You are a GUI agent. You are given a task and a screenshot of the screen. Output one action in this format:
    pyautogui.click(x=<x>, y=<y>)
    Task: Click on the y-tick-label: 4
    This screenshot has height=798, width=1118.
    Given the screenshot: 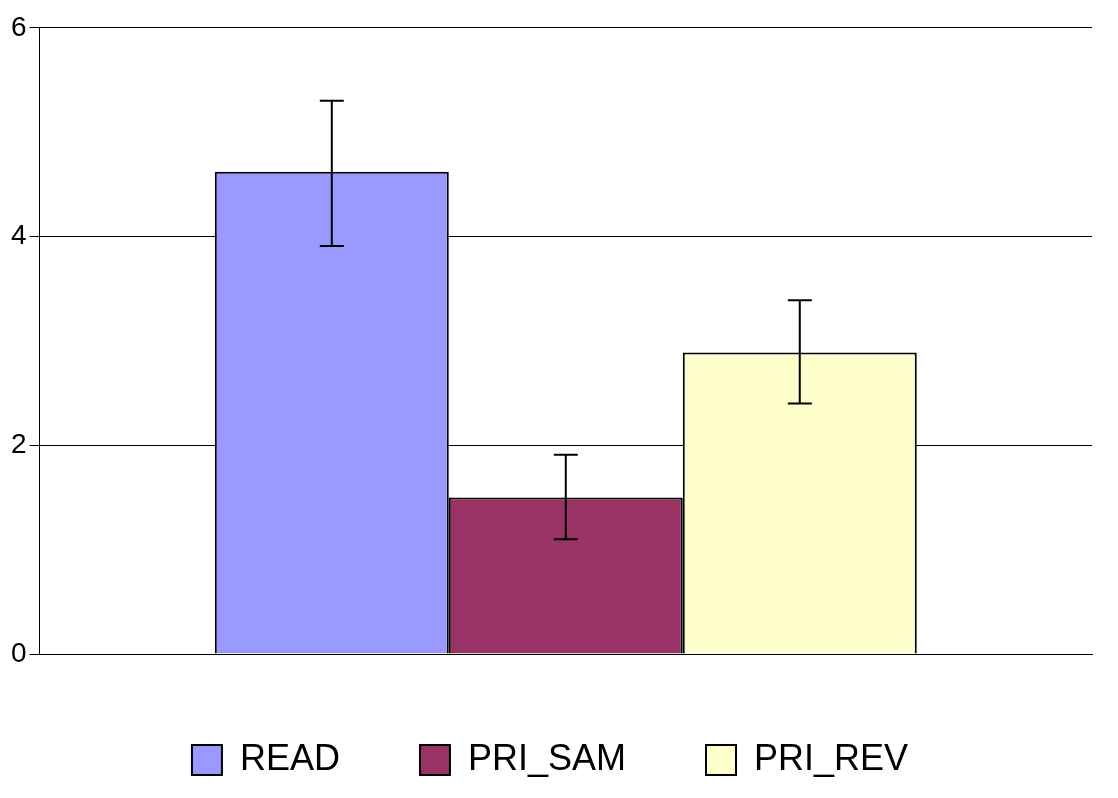 What is the action you would take?
    pyautogui.click(x=18, y=235)
    